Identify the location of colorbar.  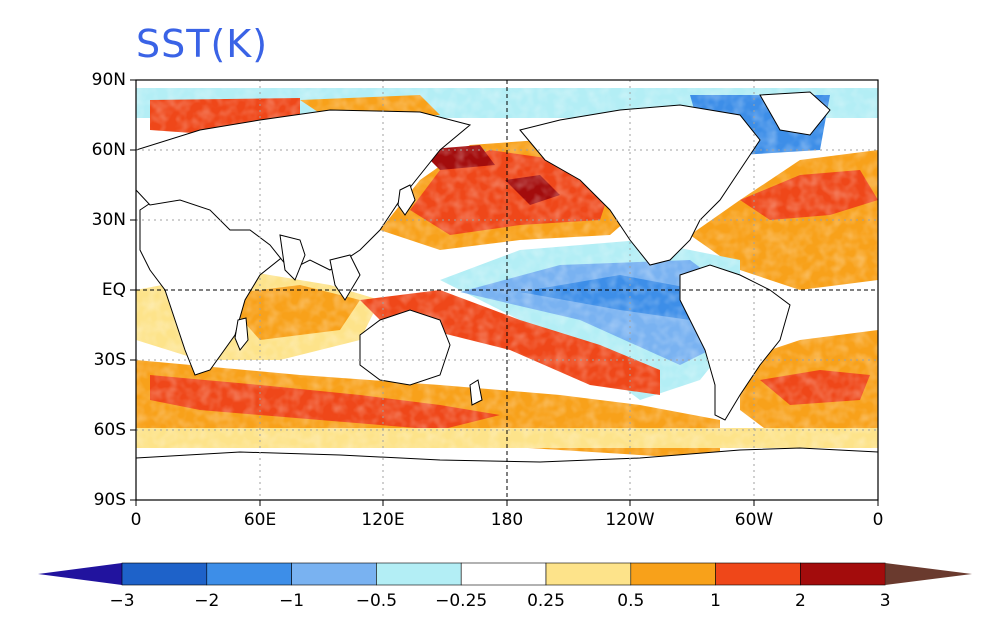
(505, 574).